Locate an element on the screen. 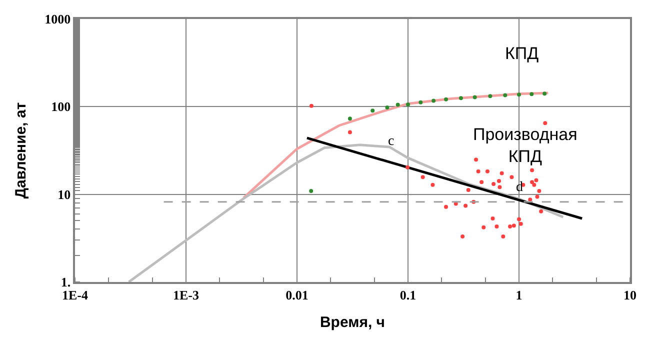 This screenshot has width=655, height=340. x-tick-label: 1E-3 is located at coordinates (186, 294).